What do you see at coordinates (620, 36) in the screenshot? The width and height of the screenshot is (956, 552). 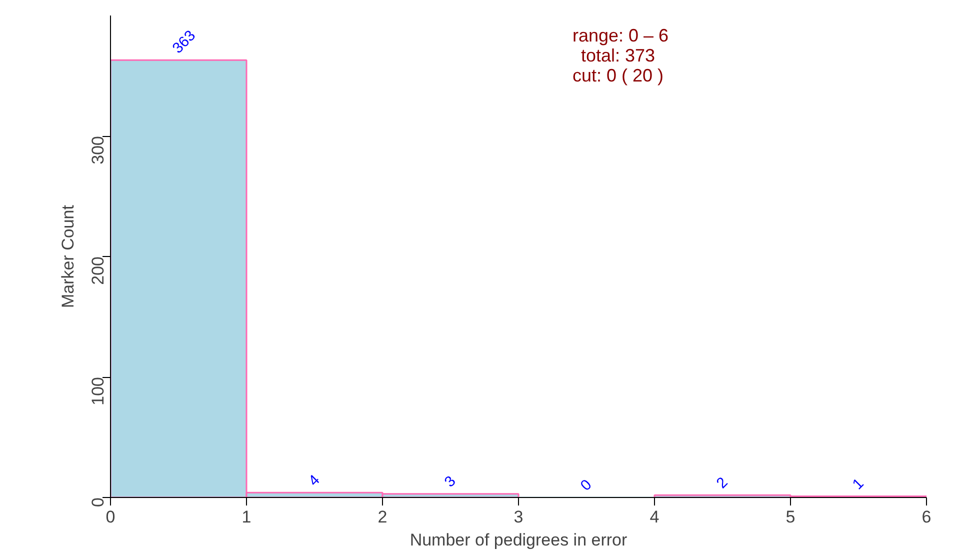 I see `annotation: range: 0 – 6` at bounding box center [620, 36].